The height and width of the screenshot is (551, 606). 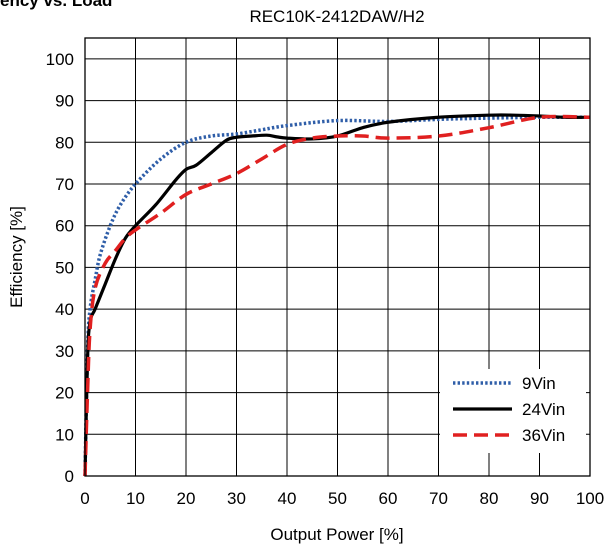 What do you see at coordinates (64, 393) in the screenshot?
I see `y-tick-label: 20` at bounding box center [64, 393].